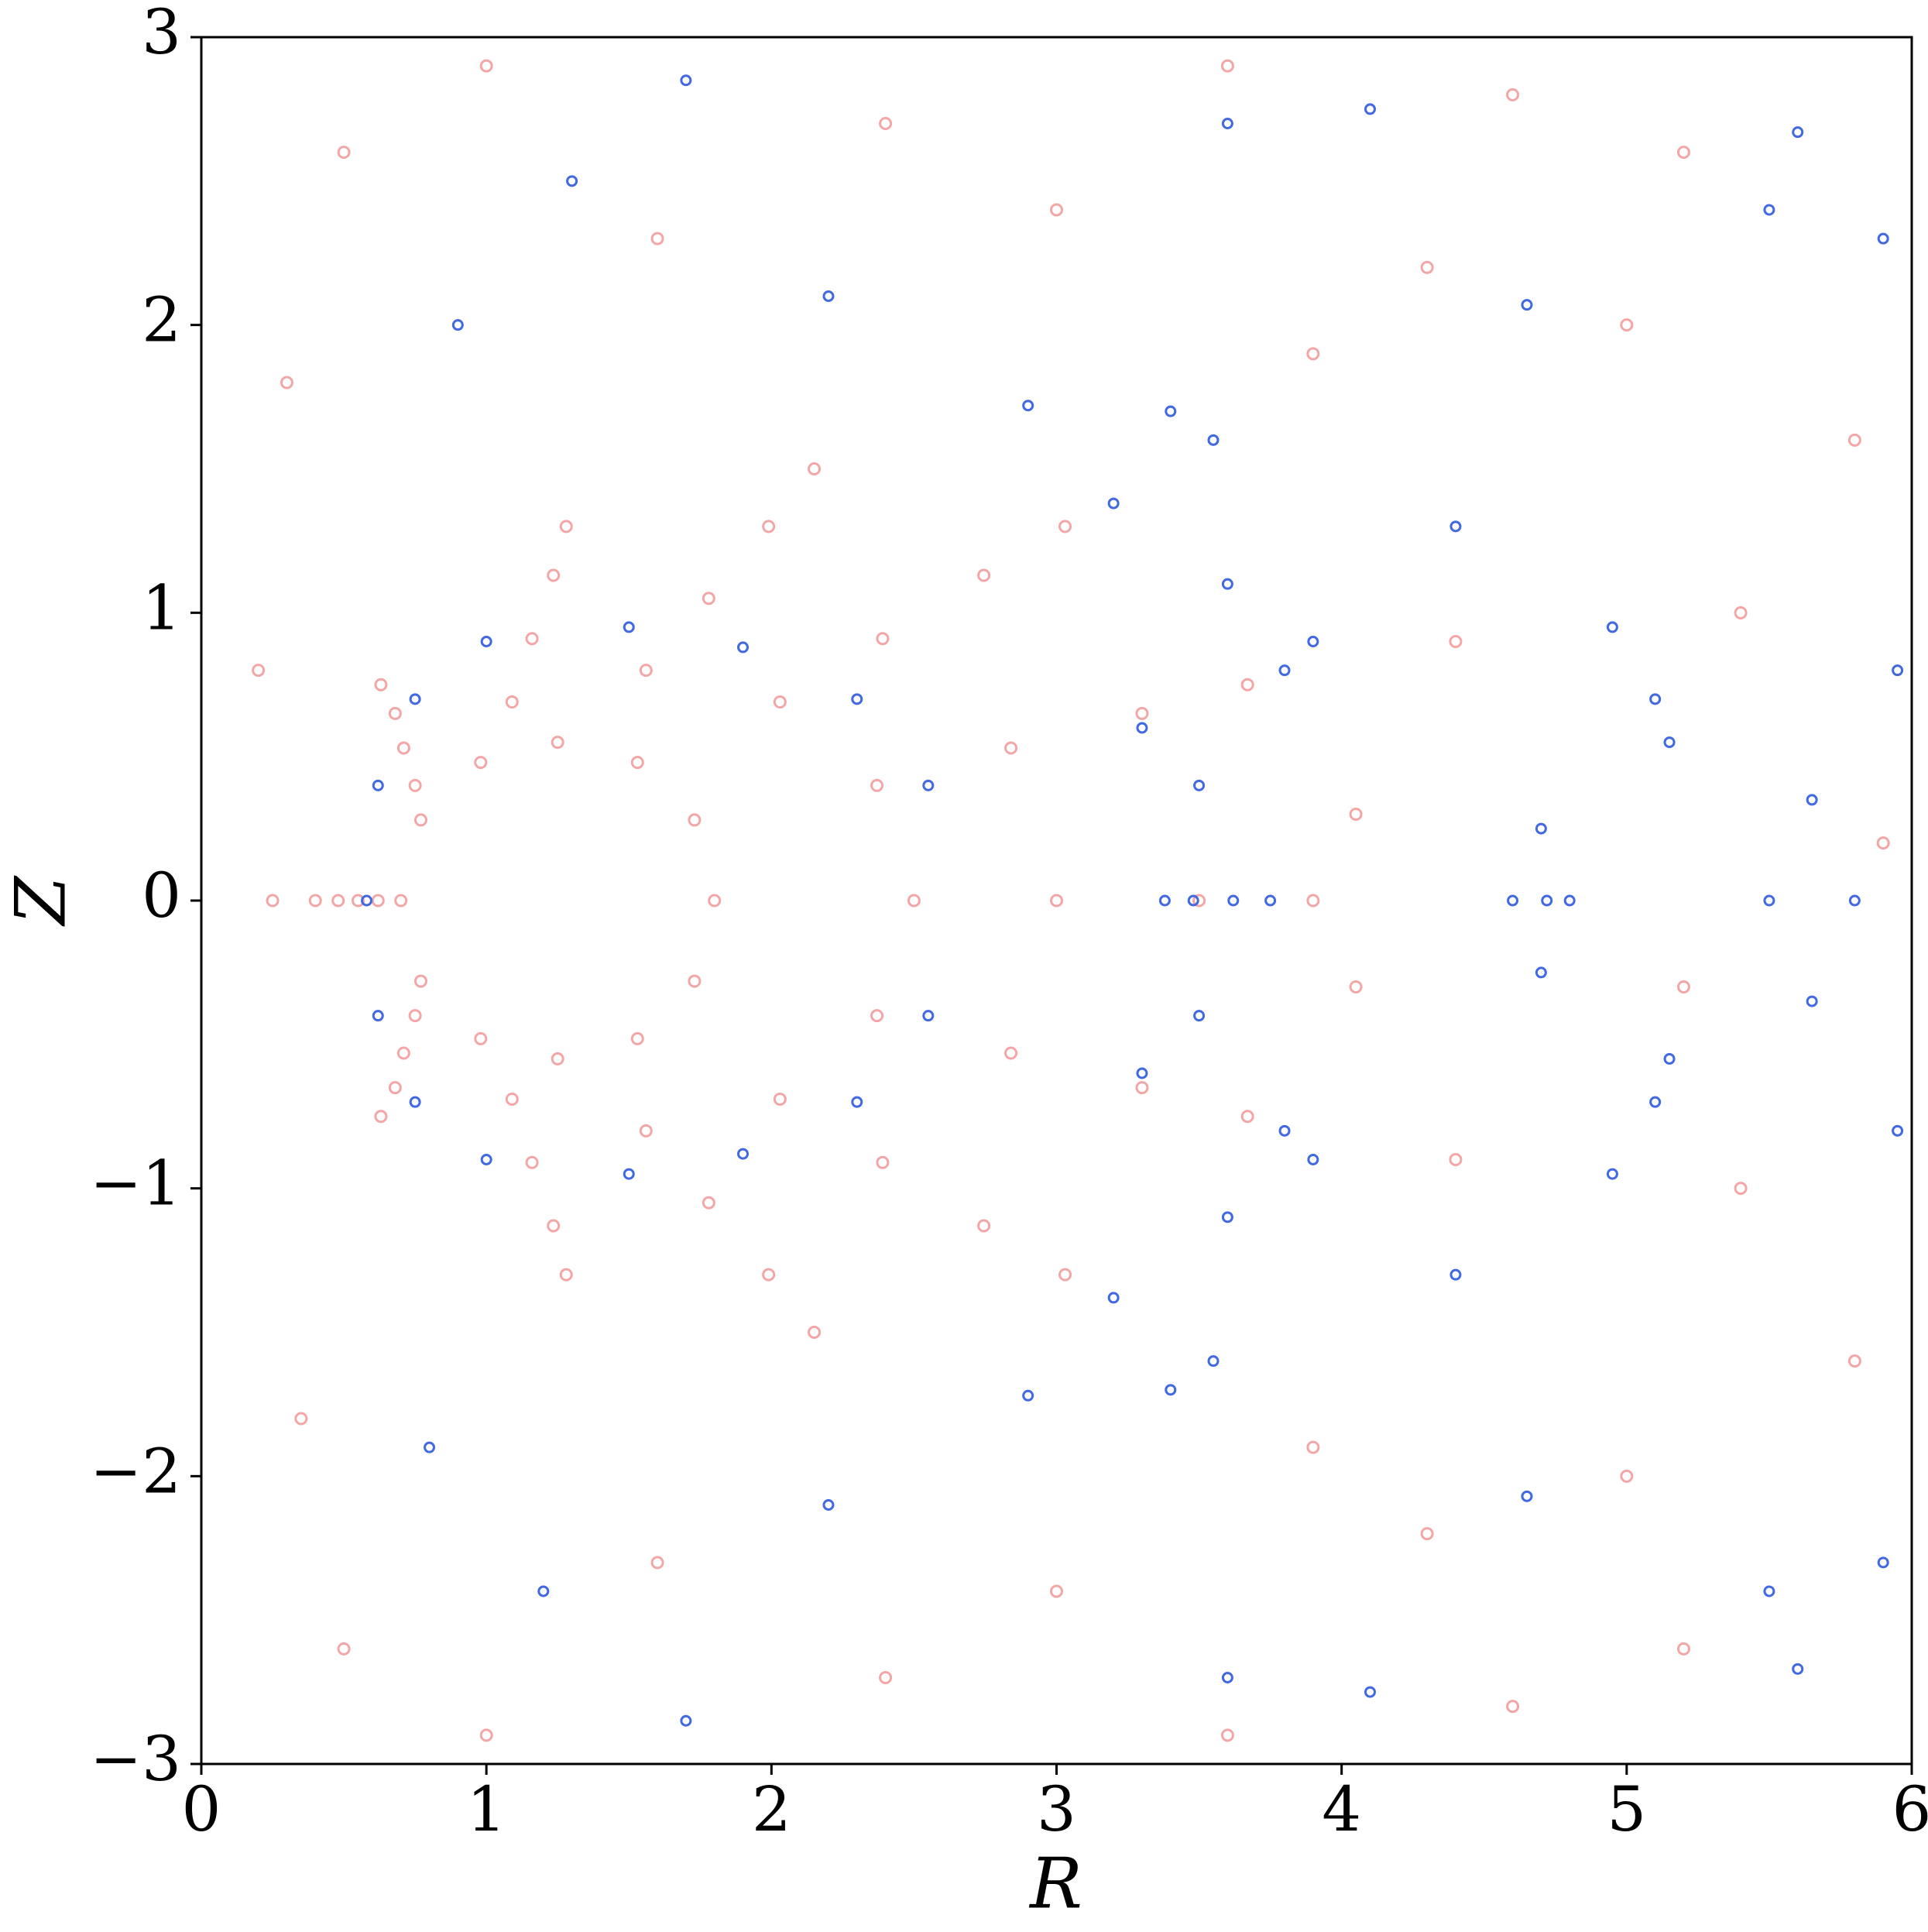 The width and height of the screenshot is (1928, 1932). Describe the element at coordinates (161, 607) in the screenshot. I see `y-tick-label: 1` at that location.